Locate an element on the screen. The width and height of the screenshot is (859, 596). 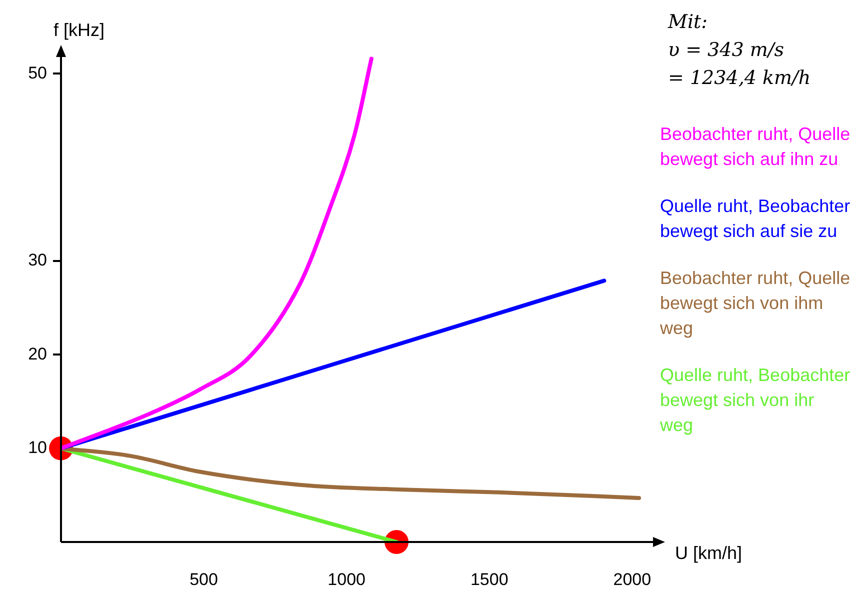
x-tick-label: 1500 is located at coordinates (489, 579).